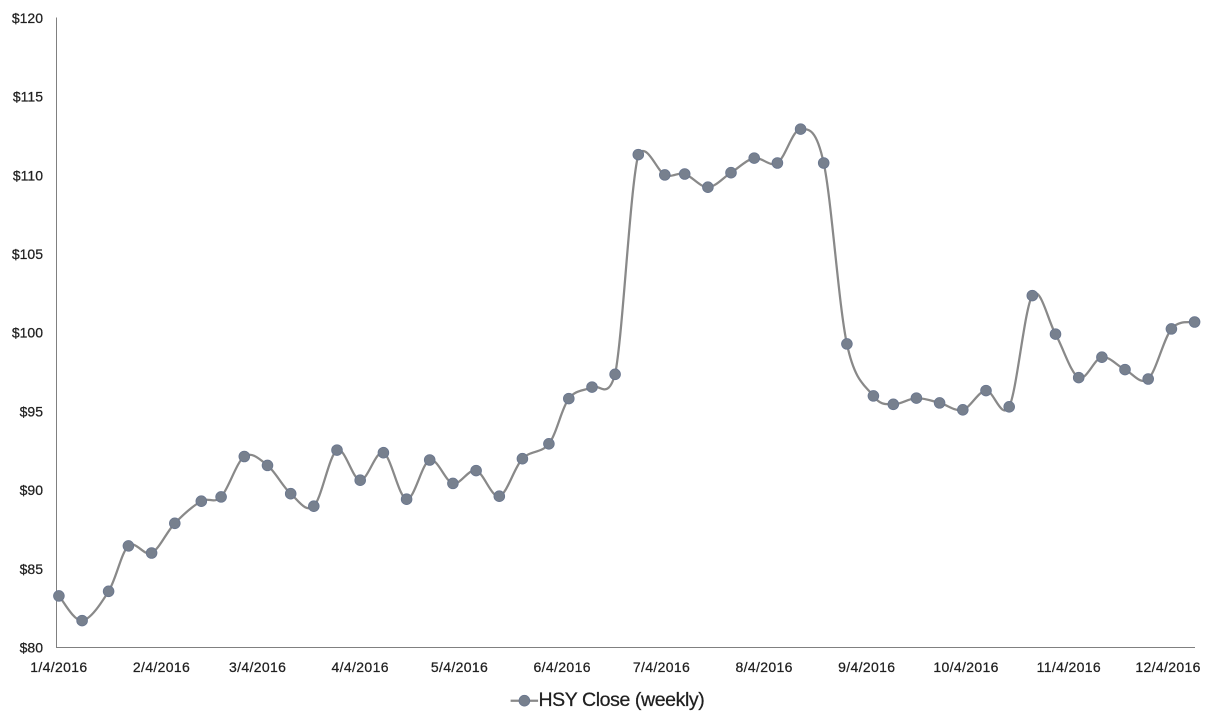  I want to click on svg-text: $95, so click(32, 411).